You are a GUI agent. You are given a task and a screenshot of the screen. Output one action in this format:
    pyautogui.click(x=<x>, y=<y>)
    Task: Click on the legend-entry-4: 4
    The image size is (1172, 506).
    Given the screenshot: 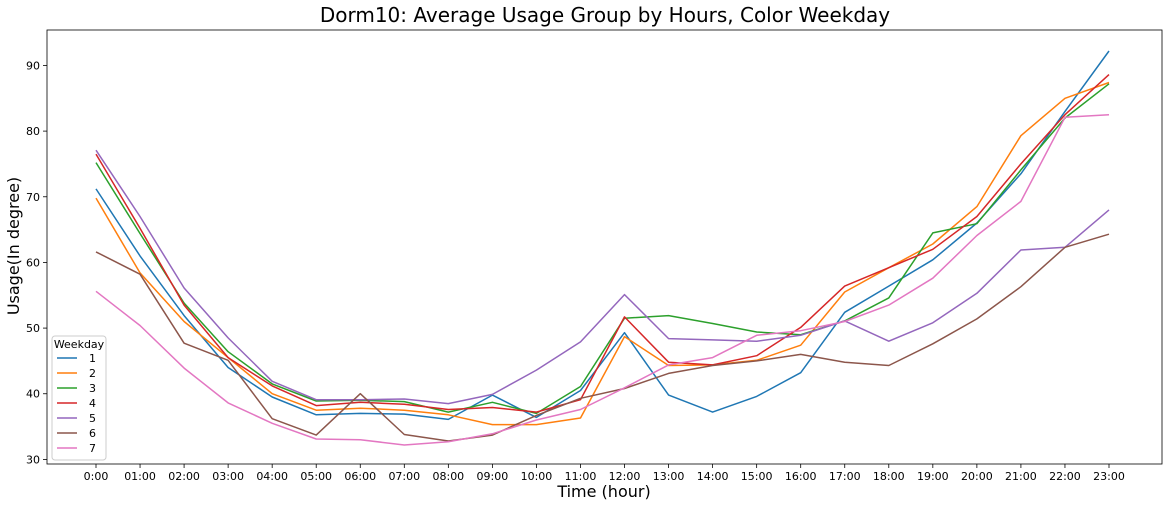 What is the action you would take?
    pyautogui.click(x=92, y=403)
    